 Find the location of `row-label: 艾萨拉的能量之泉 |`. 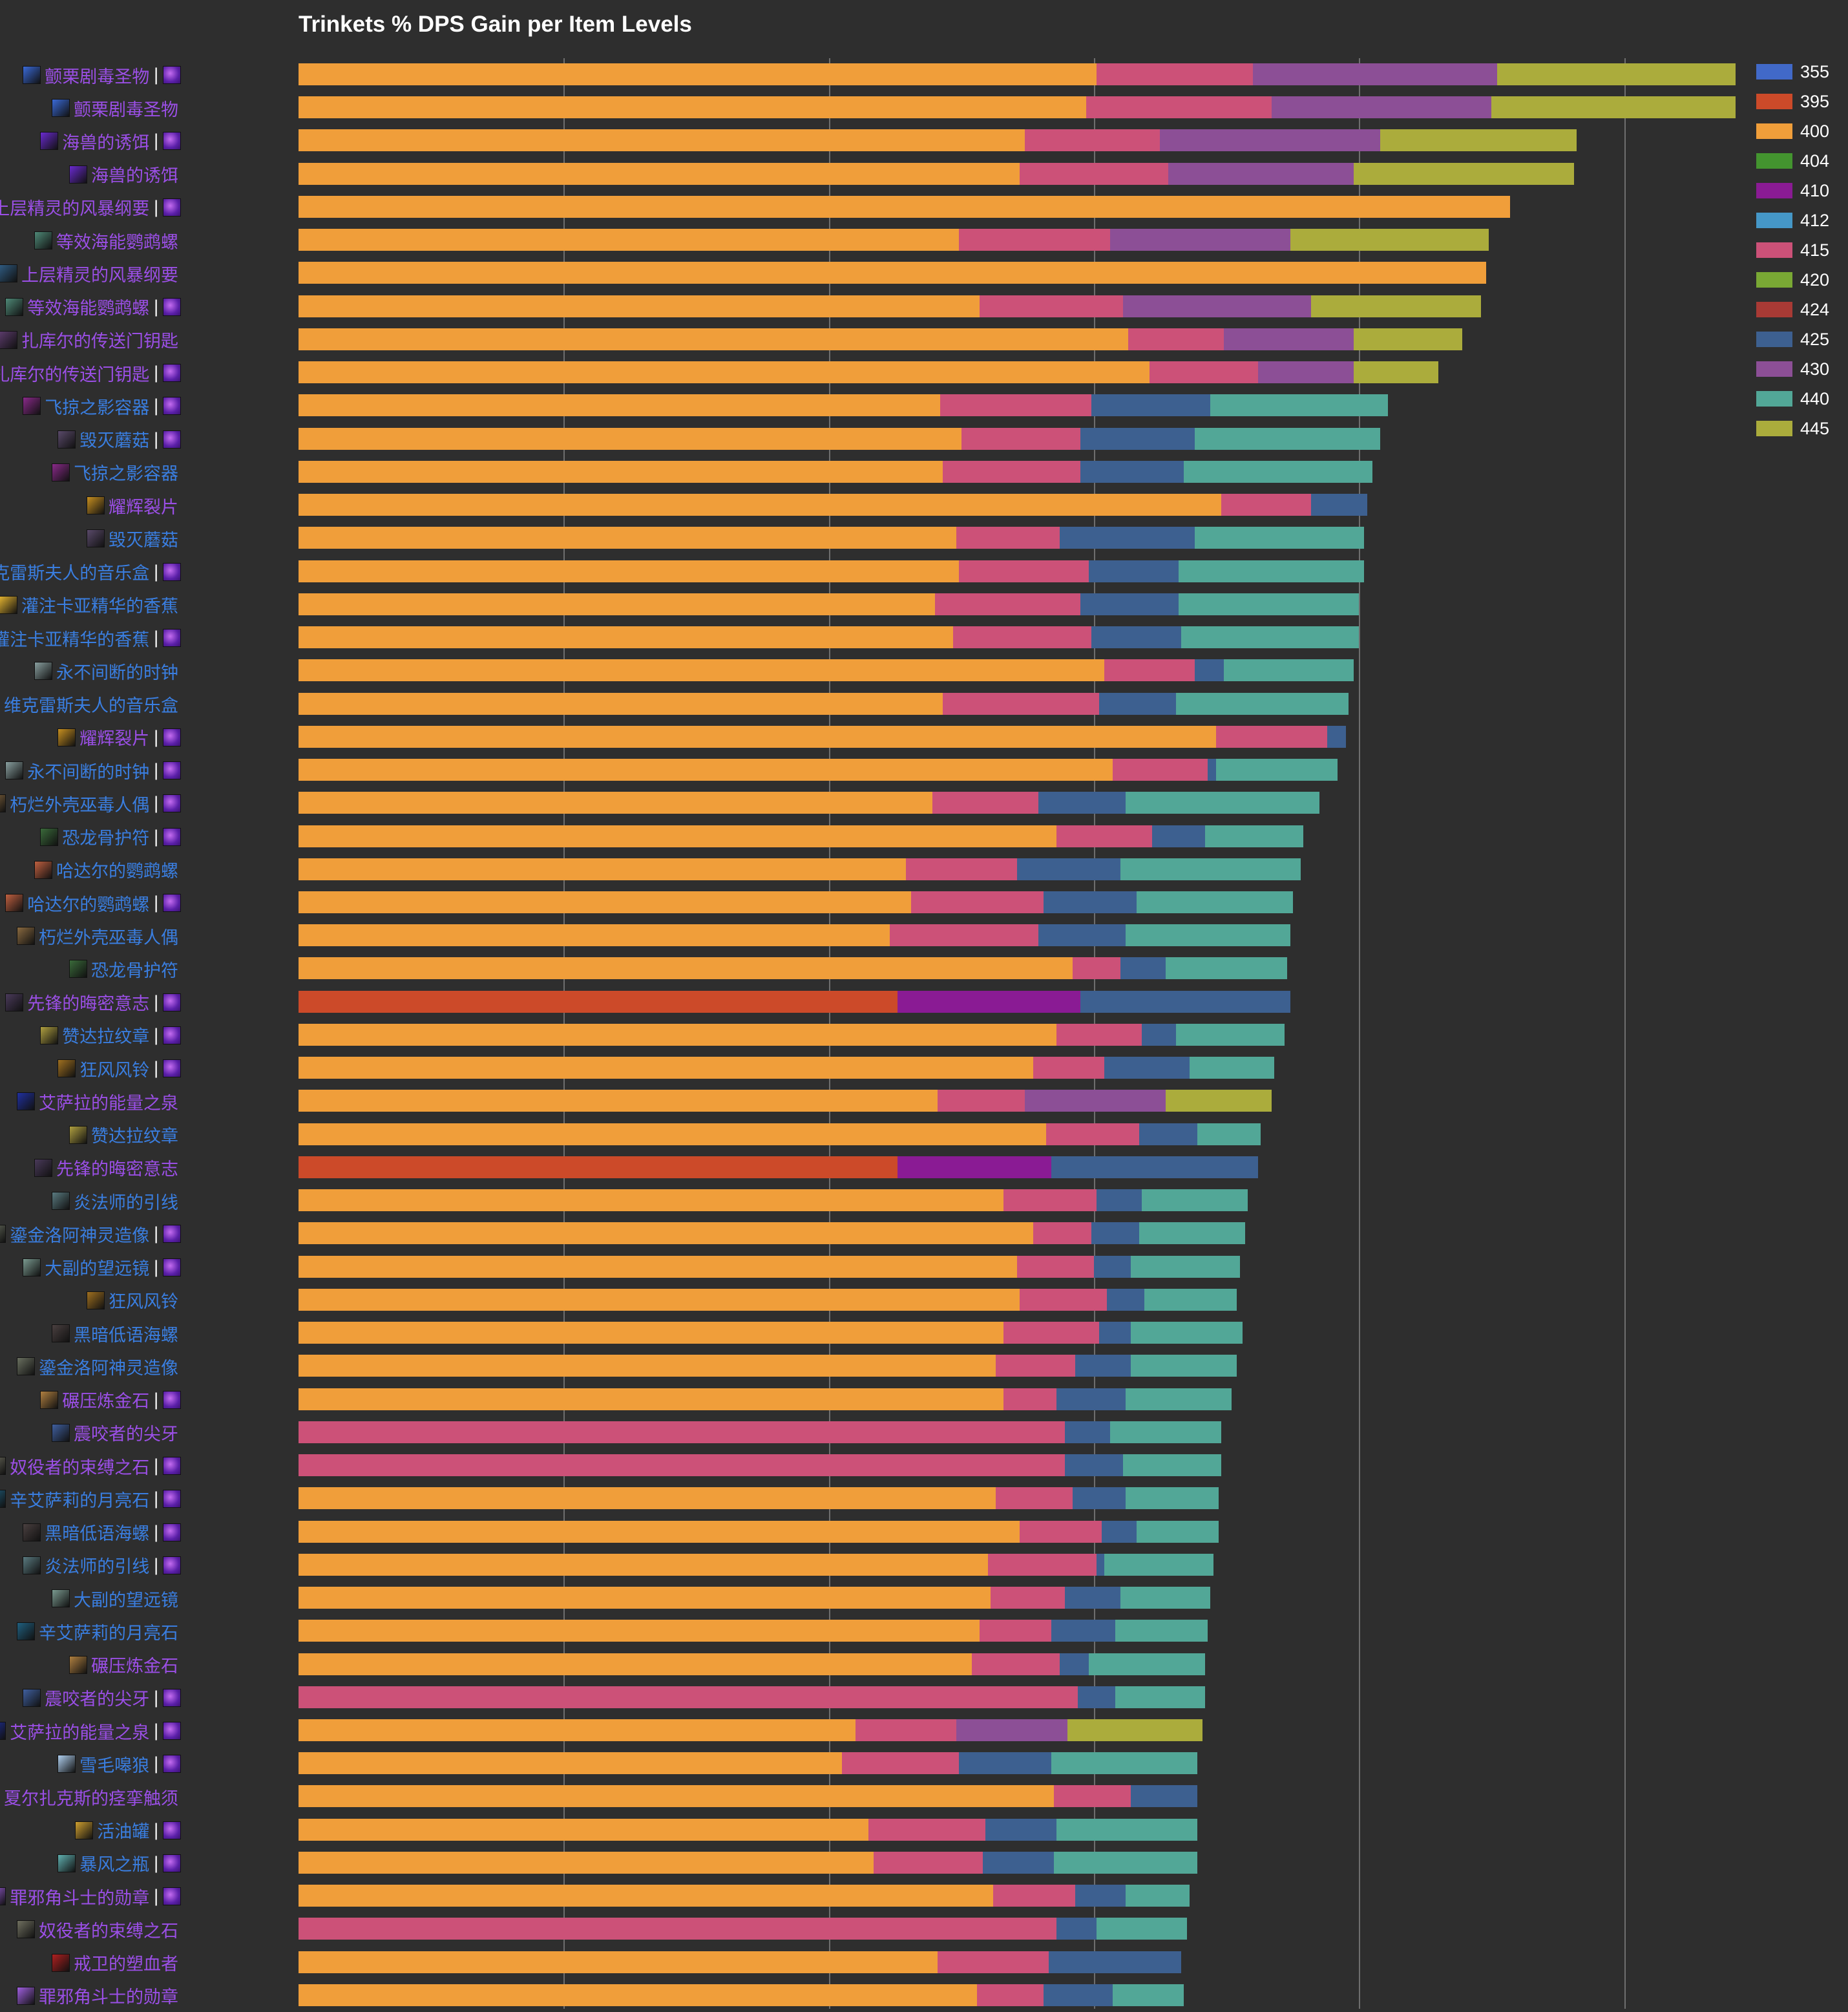

row-label: 艾萨拉的能量之泉 | is located at coordinates (91, 1731).